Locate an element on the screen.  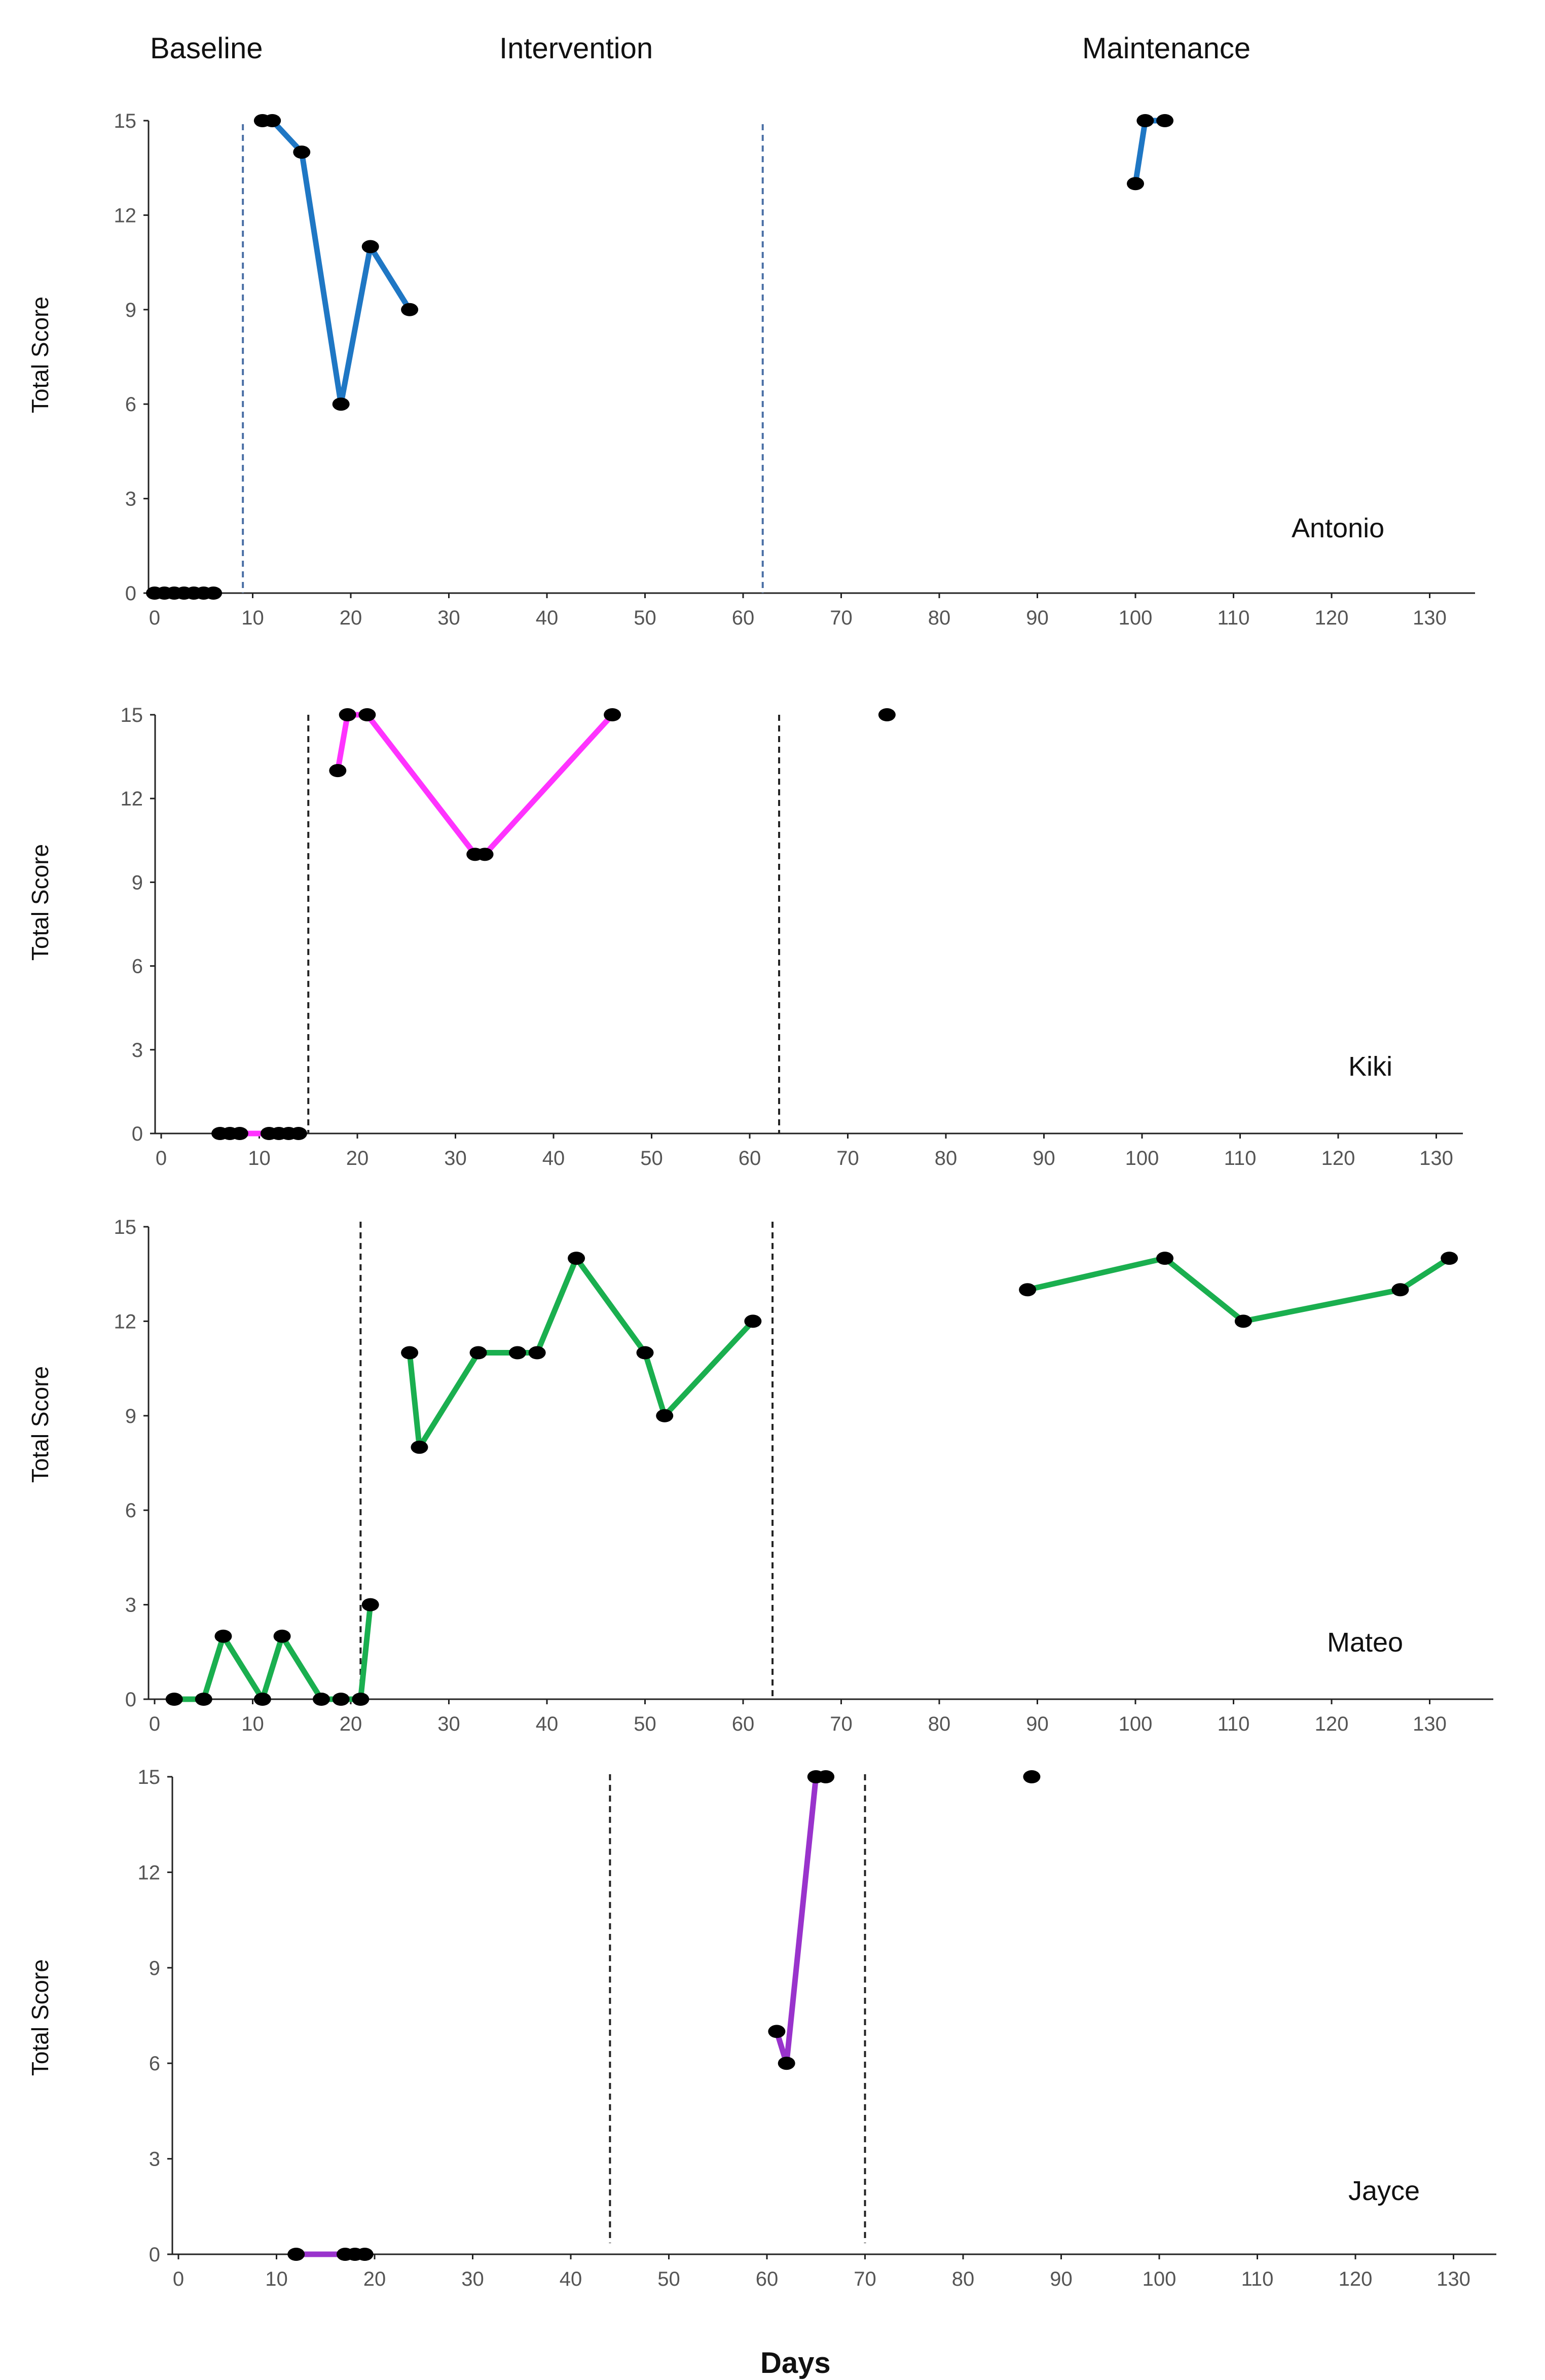
participant-name: Antonio is located at coordinates (1338, 528).